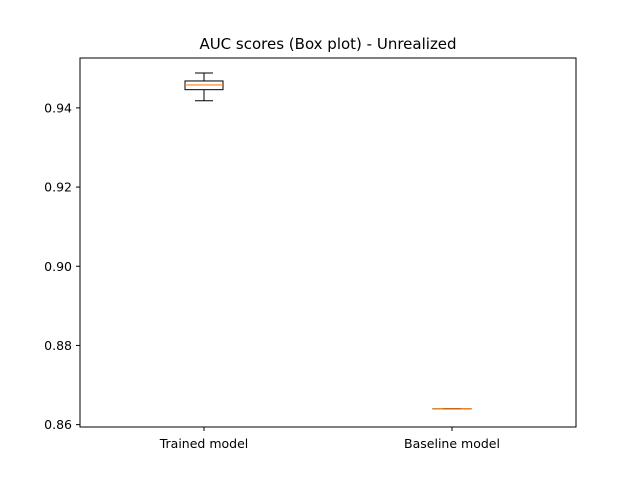  What do you see at coordinates (58, 107) in the screenshot?
I see `y-tick-label: 0.94` at bounding box center [58, 107].